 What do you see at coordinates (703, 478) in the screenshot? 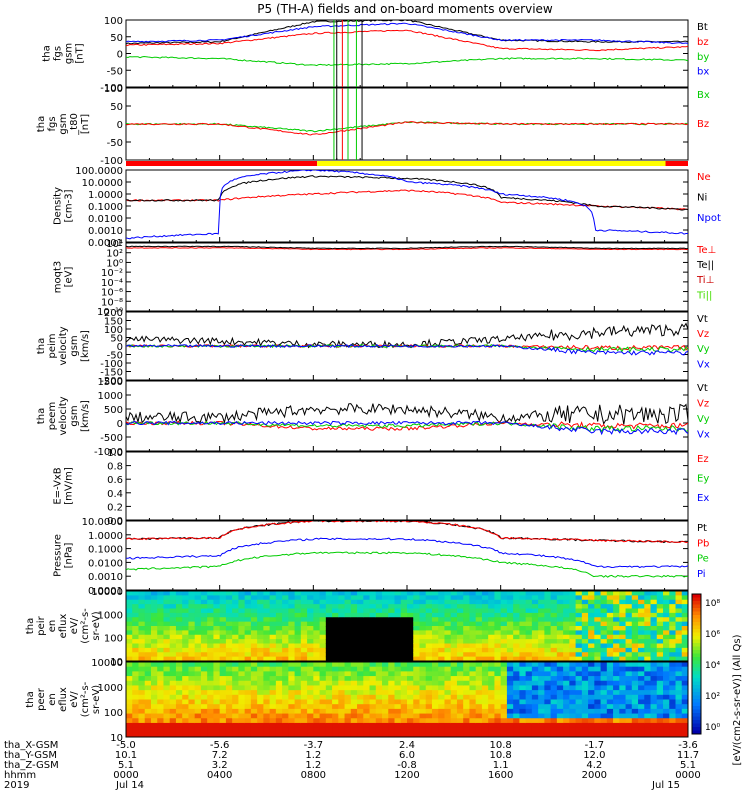
I see `legend-entry: Ey` at bounding box center [703, 478].